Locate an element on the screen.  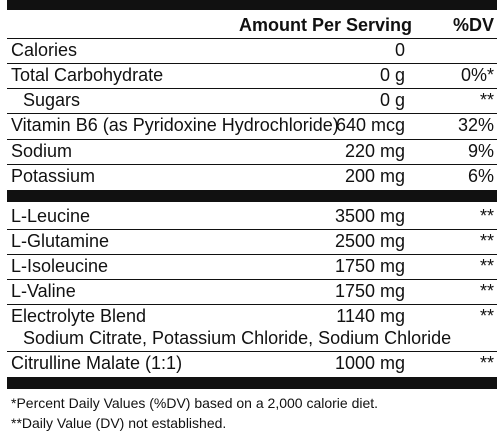
nutrient-name: Total Carbohydrate is located at coordinates (87, 75).